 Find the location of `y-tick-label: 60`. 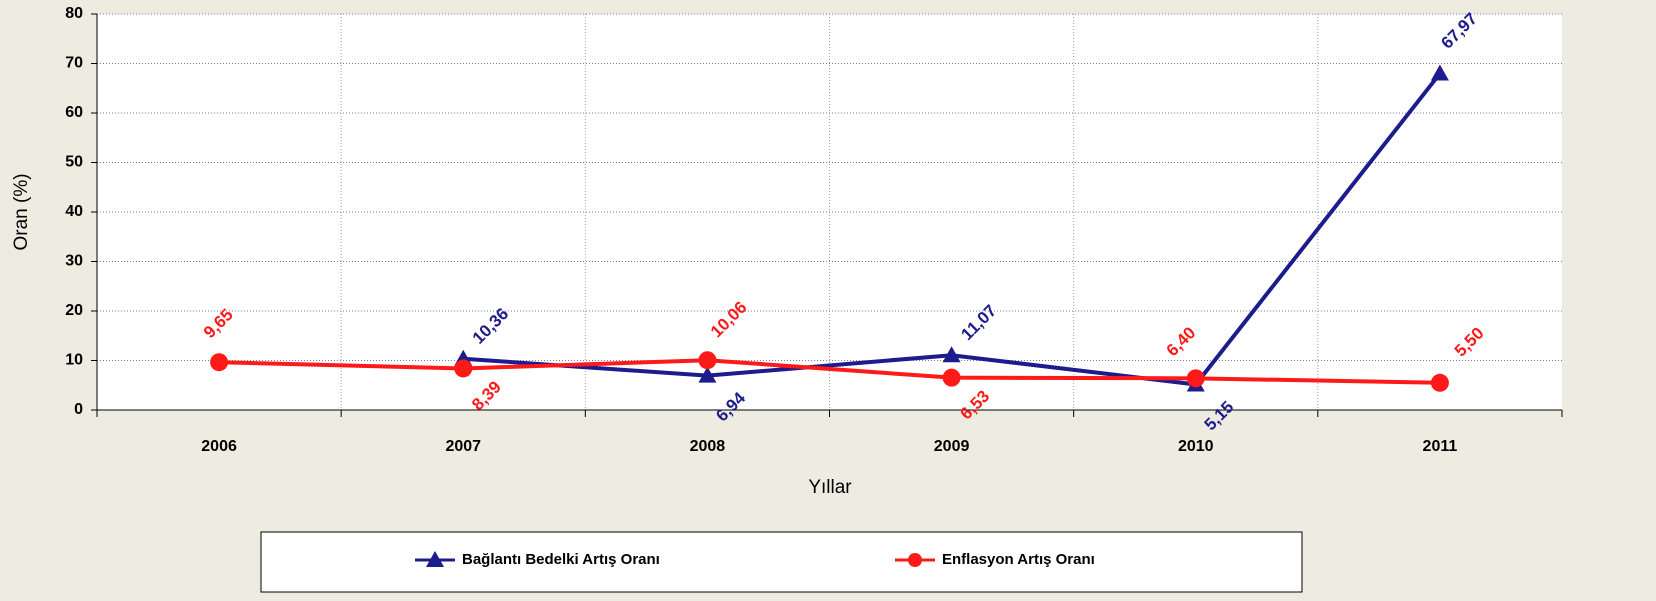

y-tick-label: 60 is located at coordinates (74, 112).